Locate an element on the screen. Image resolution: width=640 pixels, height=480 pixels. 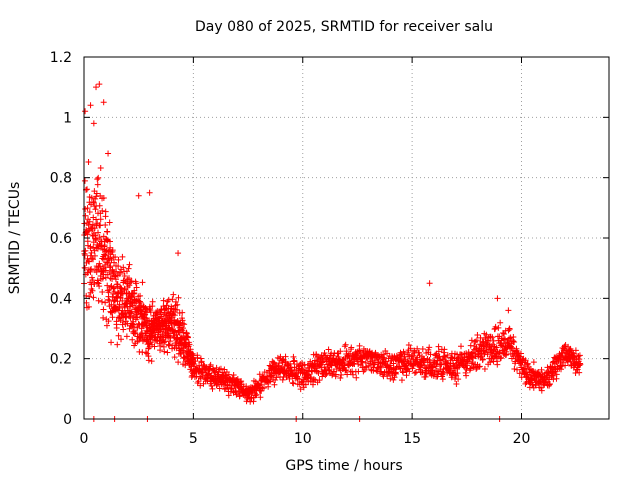
y-tick-label: 1.2 is located at coordinates (61, 58).